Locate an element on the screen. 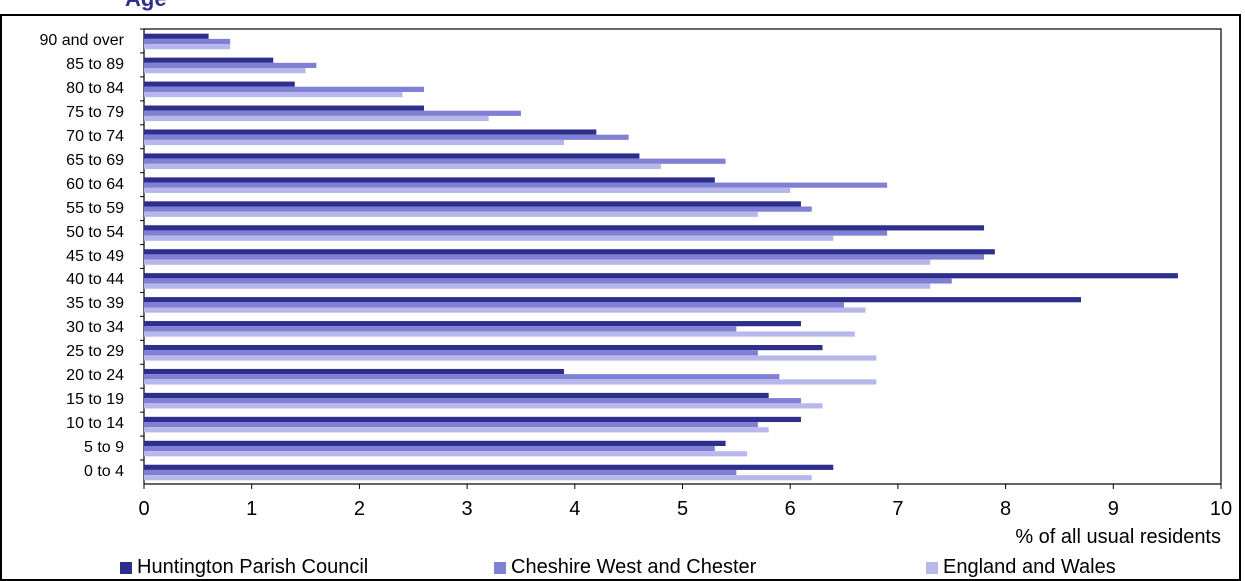  legend-label-1: Cheshire West and Chester is located at coordinates (634, 567).